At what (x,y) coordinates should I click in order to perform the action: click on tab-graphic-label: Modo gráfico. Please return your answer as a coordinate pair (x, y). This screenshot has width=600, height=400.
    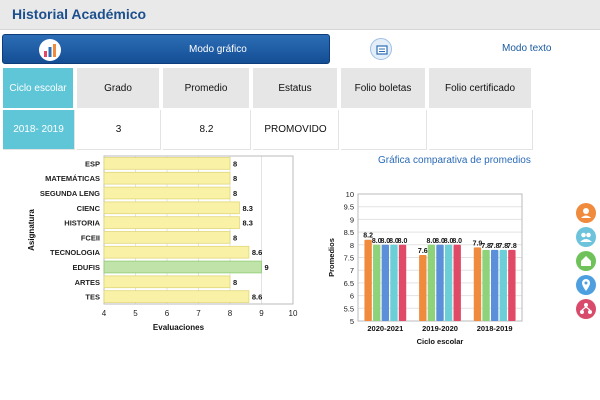
    Looking at the image, I should click on (218, 49).